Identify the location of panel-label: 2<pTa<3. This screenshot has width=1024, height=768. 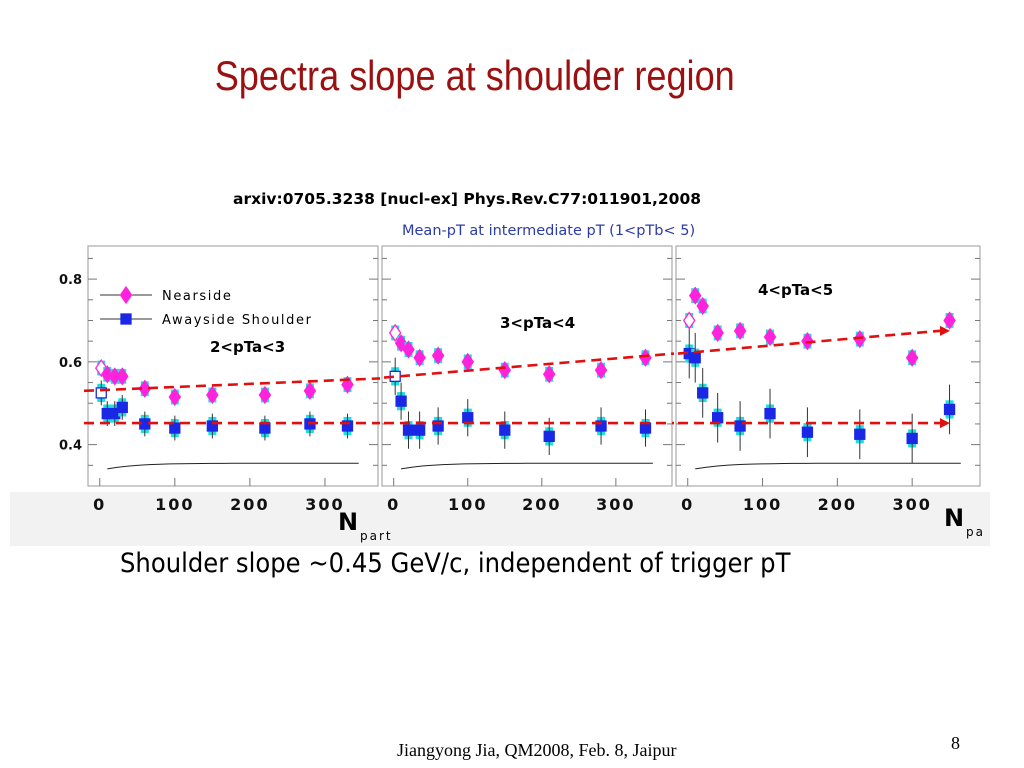
(247, 347).